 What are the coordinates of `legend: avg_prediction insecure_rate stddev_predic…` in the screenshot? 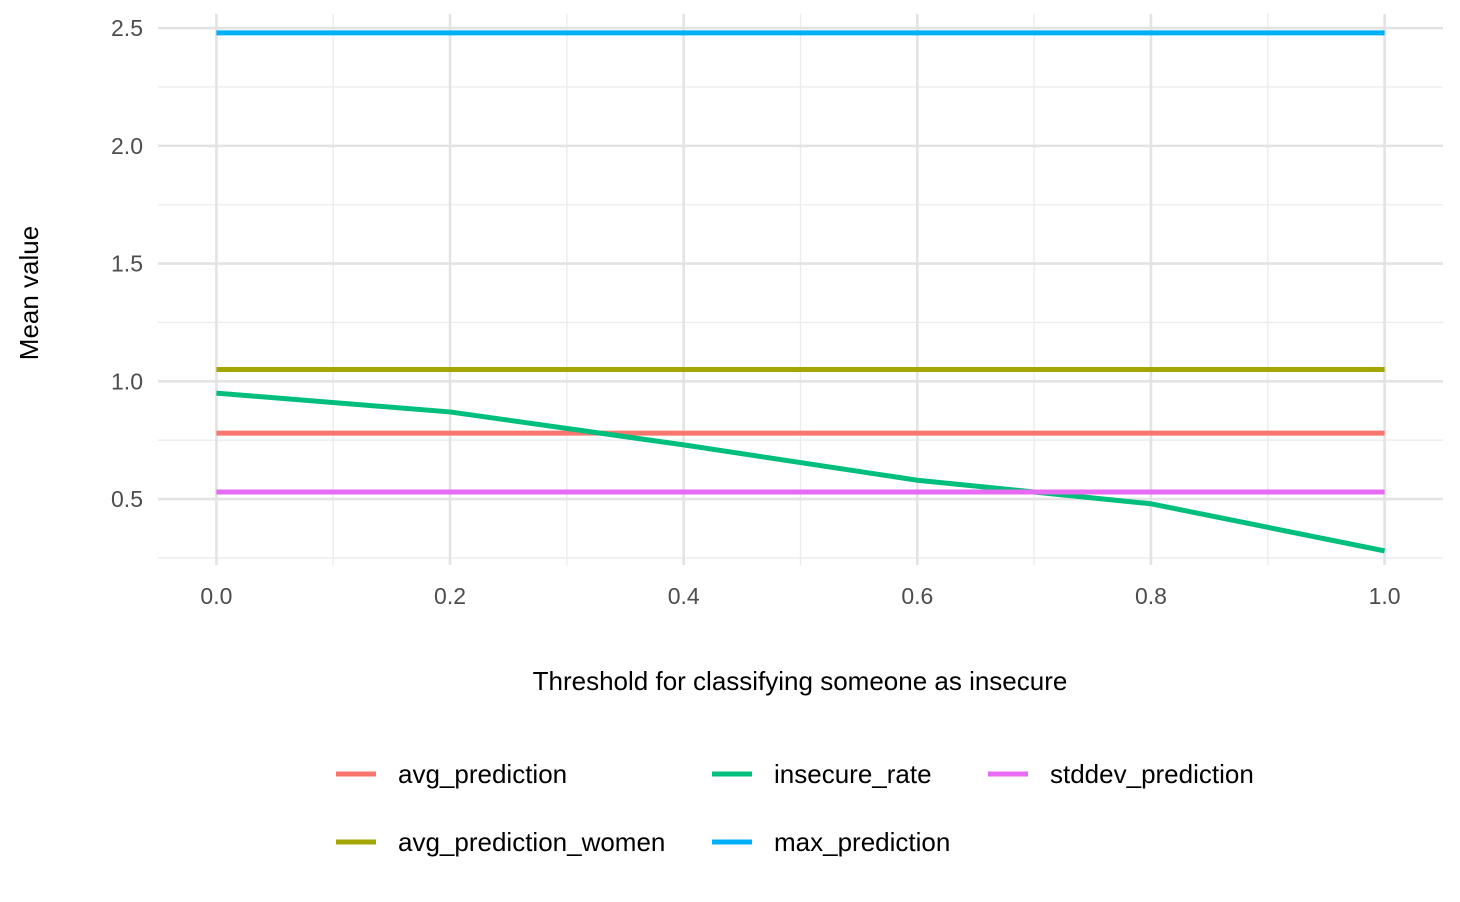 It's located at (795, 808).